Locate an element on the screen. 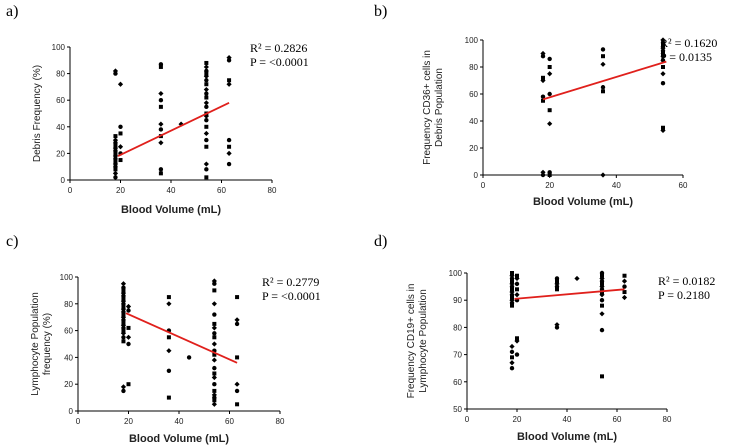  panel-label: d) is located at coordinates (380, 241).